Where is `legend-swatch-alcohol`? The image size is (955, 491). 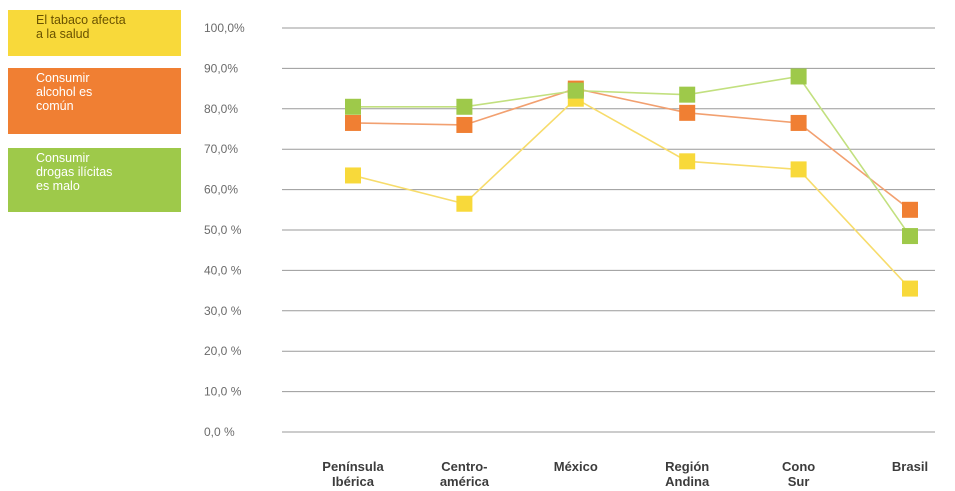
legend-swatch-alcohol is located at coordinates (94, 101).